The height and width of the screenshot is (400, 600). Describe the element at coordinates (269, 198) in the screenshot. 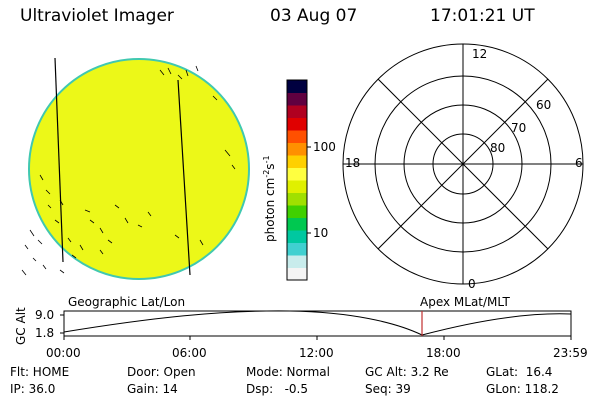

I see `colorbar-axis-label: photon cm-2s-1` at that location.